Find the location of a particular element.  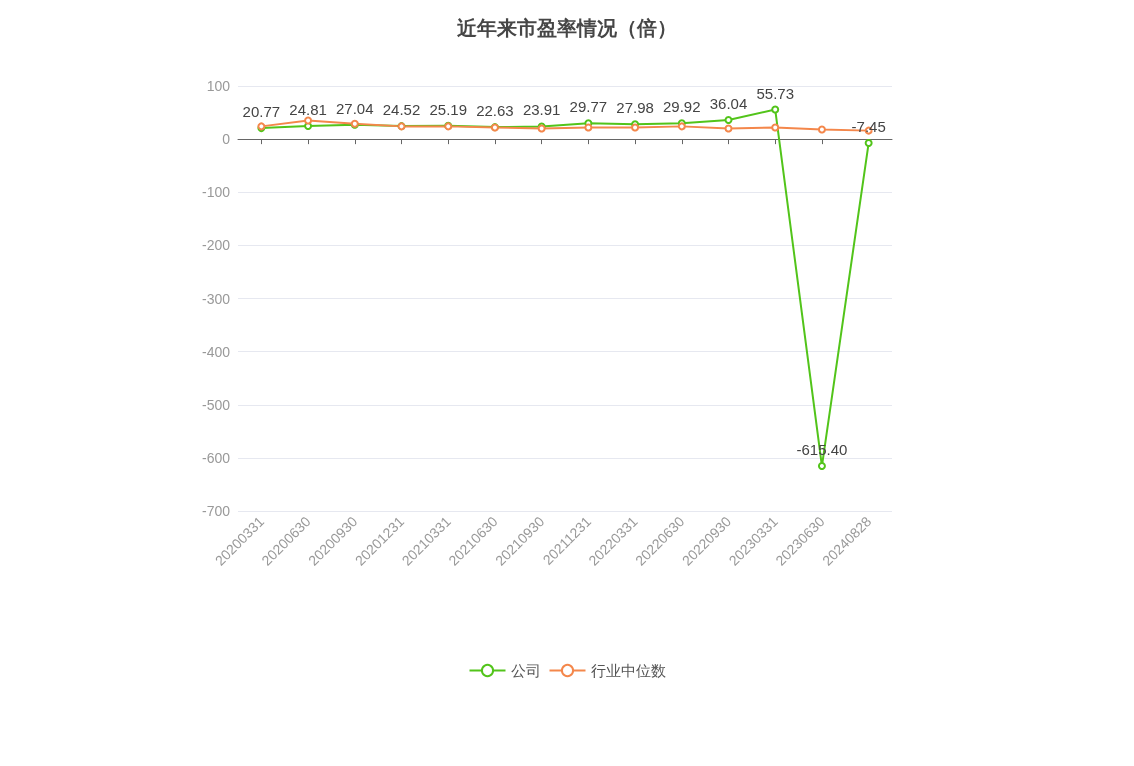

y-tick-label: -400 is located at coordinates (216, 351).